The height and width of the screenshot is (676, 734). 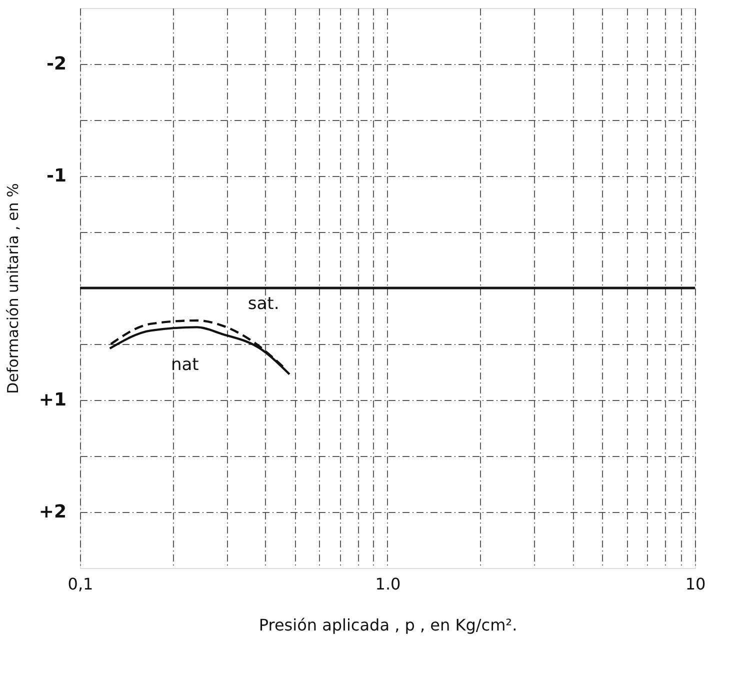 What do you see at coordinates (264, 304) in the screenshot?
I see `series-label: sat.` at bounding box center [264, 304].